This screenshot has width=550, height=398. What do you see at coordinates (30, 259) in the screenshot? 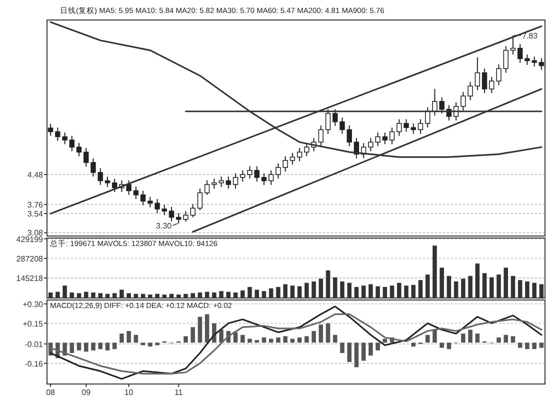
I see `y-tick-label: 287208` at bounding box center [30, 259].